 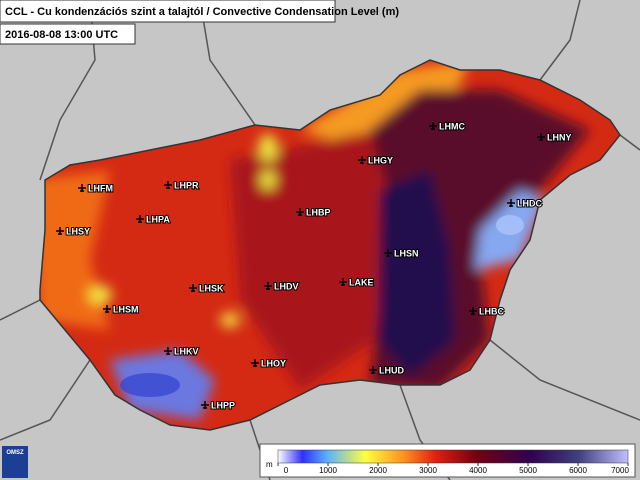 What do you see at coordinates (391, 370) in the screenshot?
I see `station-label: LHUD` at bounding box center [391, 370].